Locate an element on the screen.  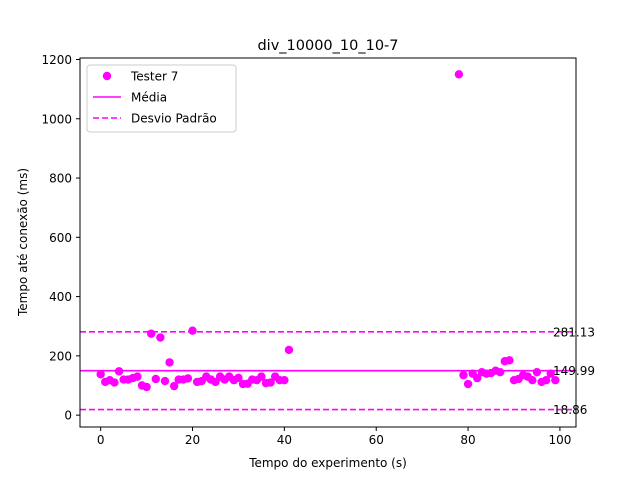
legend: Tester 7 Média Desvio Padrão is located at coordinates (161, 98).